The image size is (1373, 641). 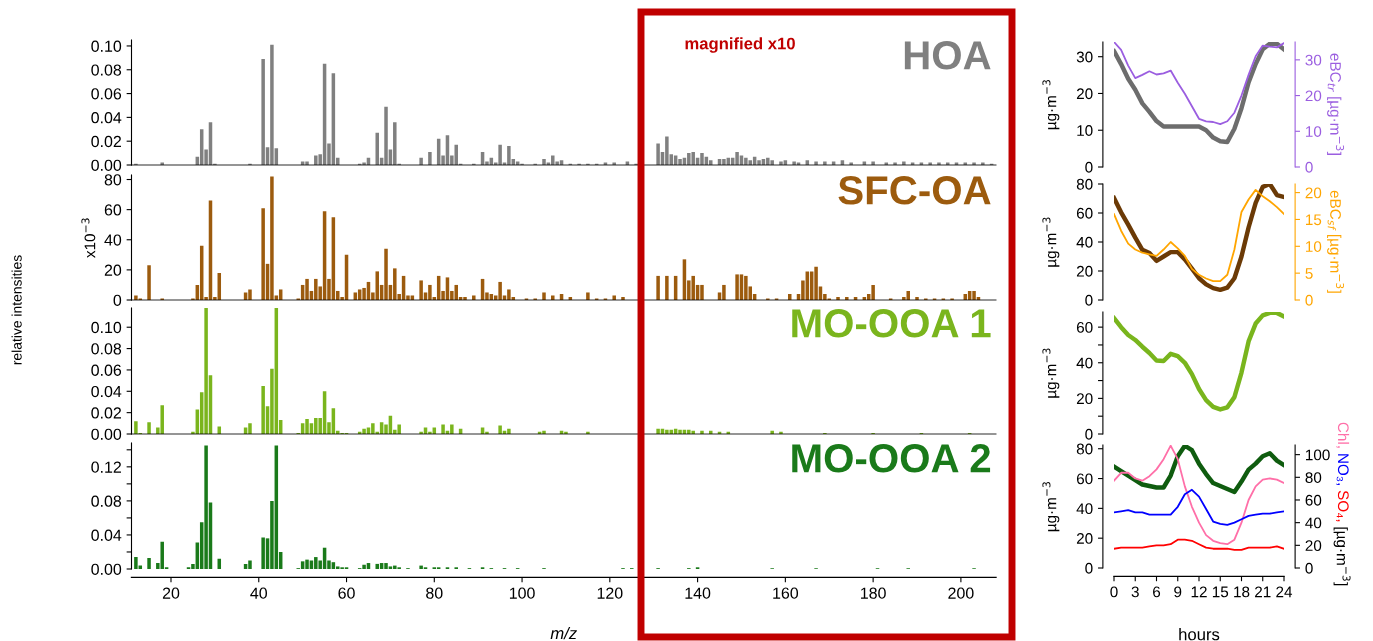 I want to click on y2-axis-title: eBC$_{sf}$ [µg·m$^{−3}$], so click(x=1336, y=241).